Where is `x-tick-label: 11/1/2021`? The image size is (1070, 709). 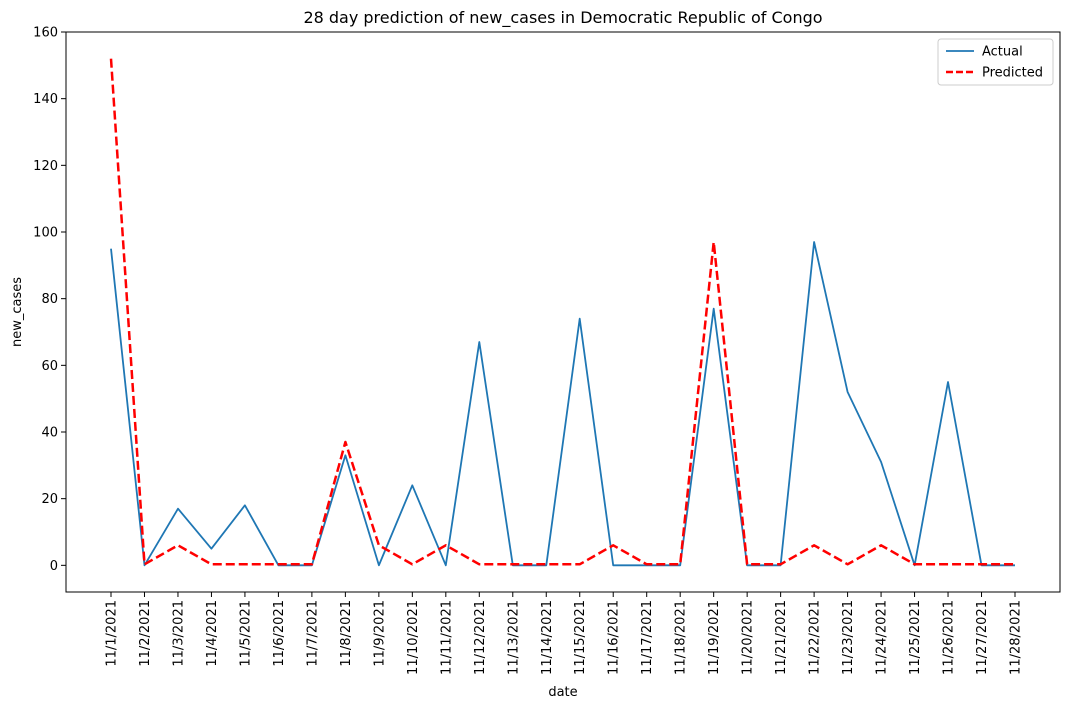
x-tick-label: 11/1/2021 is located at coordinates (112, 633).